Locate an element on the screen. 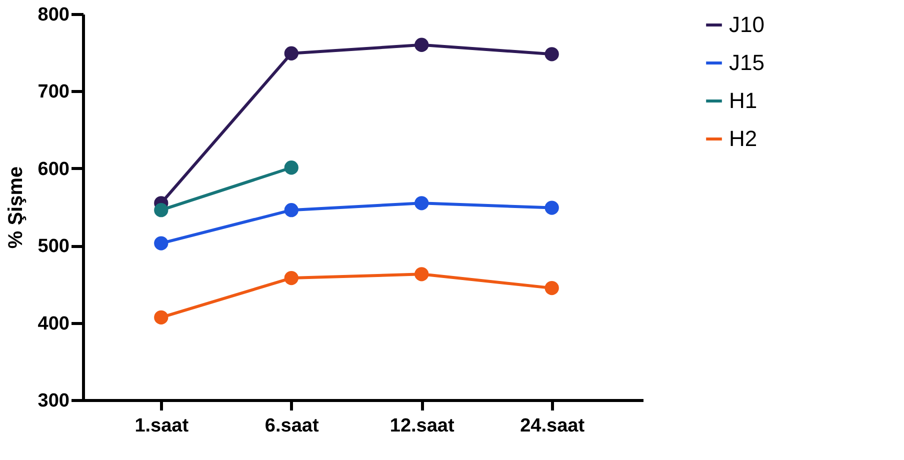 The width and height of the screenshot is (904, 460). y-tick-label: 500 is located at coordinates (54, 247).